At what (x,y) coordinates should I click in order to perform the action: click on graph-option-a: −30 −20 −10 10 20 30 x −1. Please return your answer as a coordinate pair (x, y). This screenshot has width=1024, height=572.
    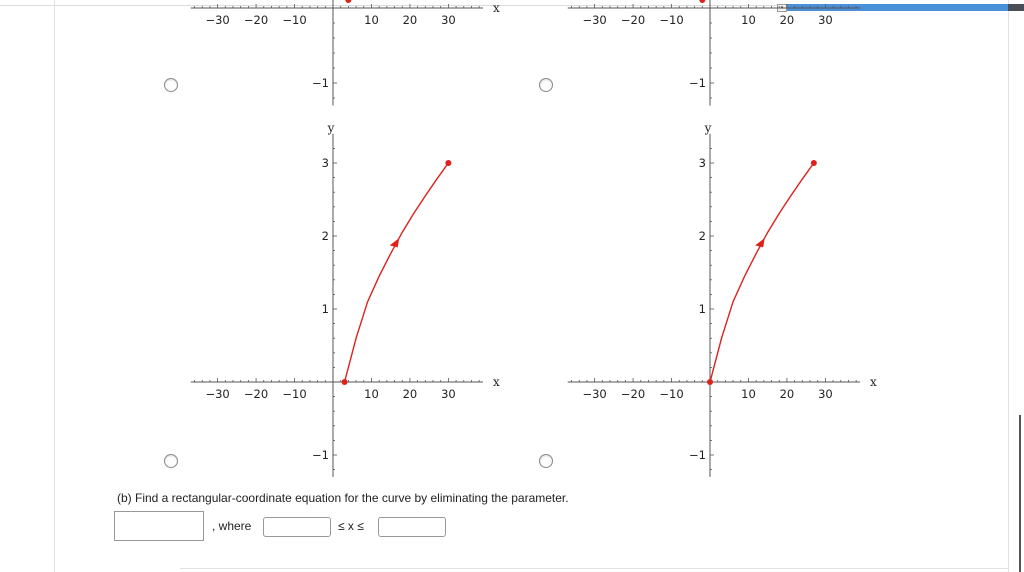
    Looking at the image, I should click on (345, 53).